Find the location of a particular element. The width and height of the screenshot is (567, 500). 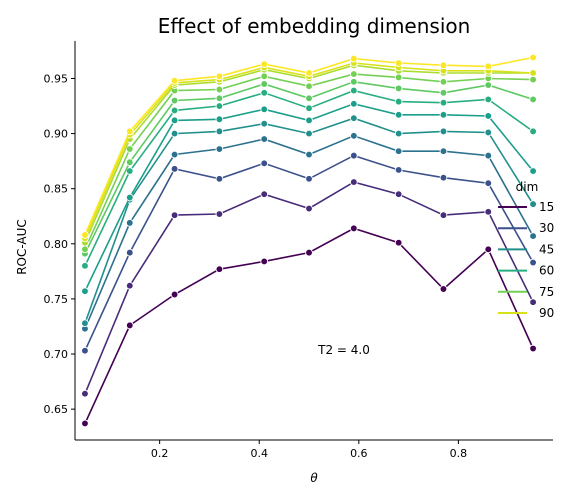

y-tick-label: 0.75 is located at coordinates (56, 299).